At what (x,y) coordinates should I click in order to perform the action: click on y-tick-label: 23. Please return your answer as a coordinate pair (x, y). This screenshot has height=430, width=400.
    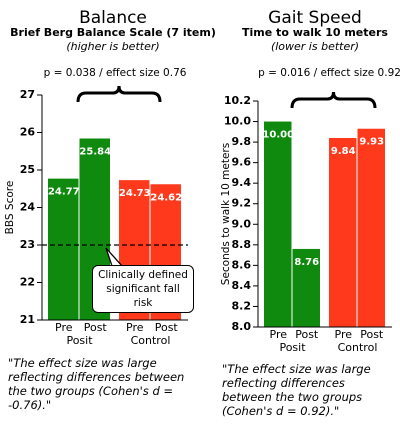
    Looking at the image, I should click on (27, 244).